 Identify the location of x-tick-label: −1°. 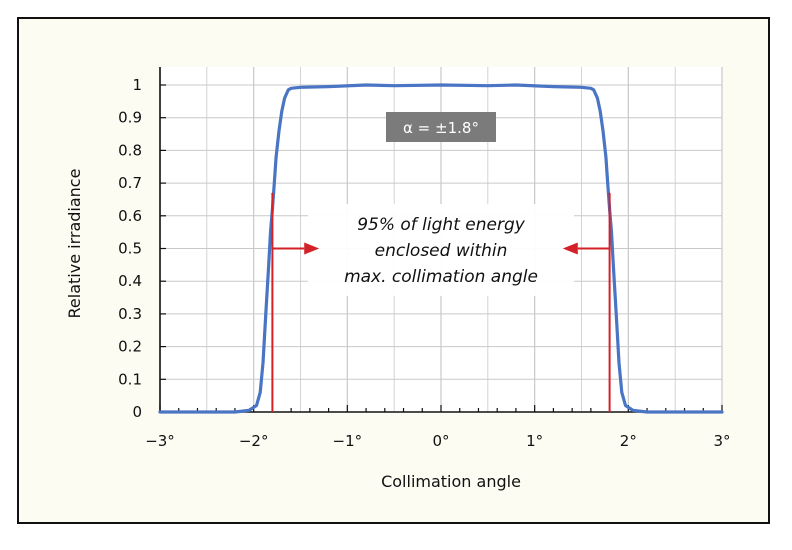
(348, 441).